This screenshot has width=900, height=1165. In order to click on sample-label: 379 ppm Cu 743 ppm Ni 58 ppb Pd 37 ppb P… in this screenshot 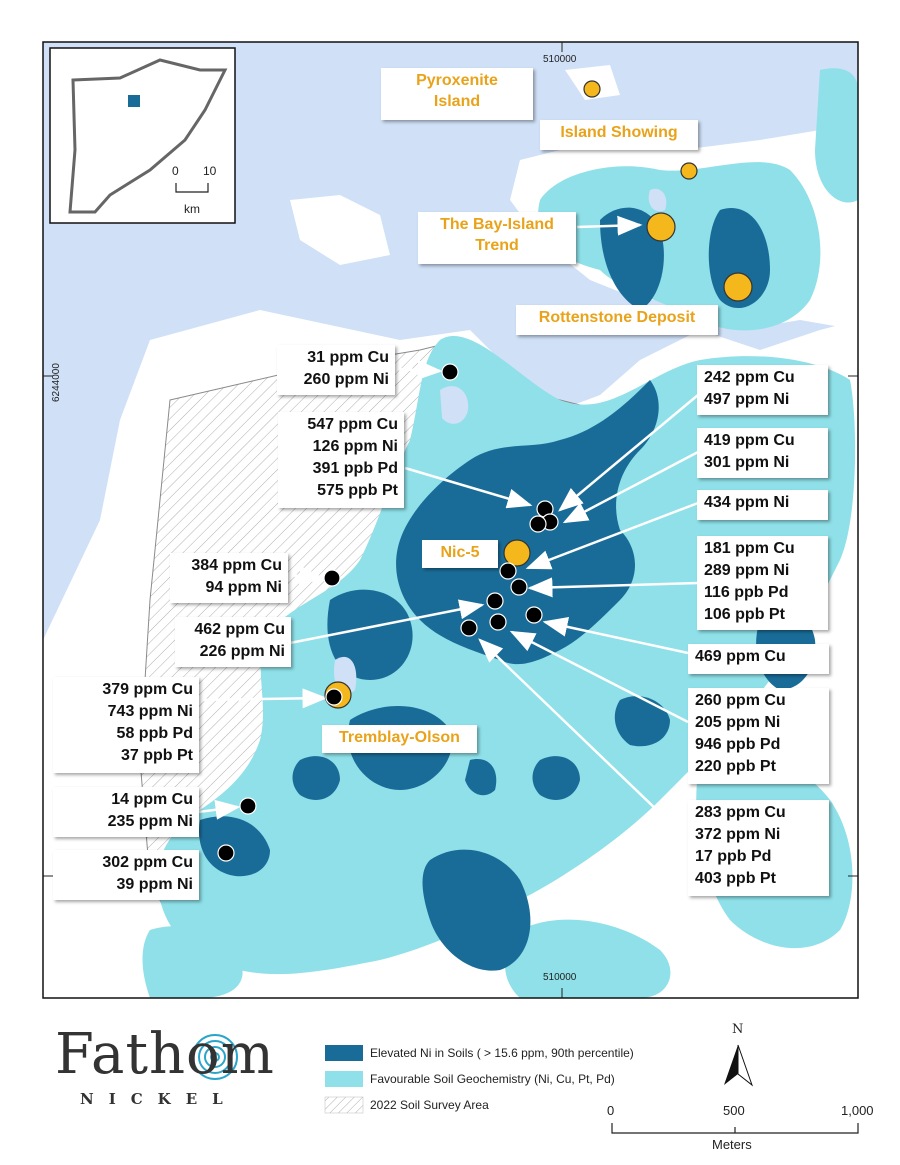, I will do `click(126, 725)`.